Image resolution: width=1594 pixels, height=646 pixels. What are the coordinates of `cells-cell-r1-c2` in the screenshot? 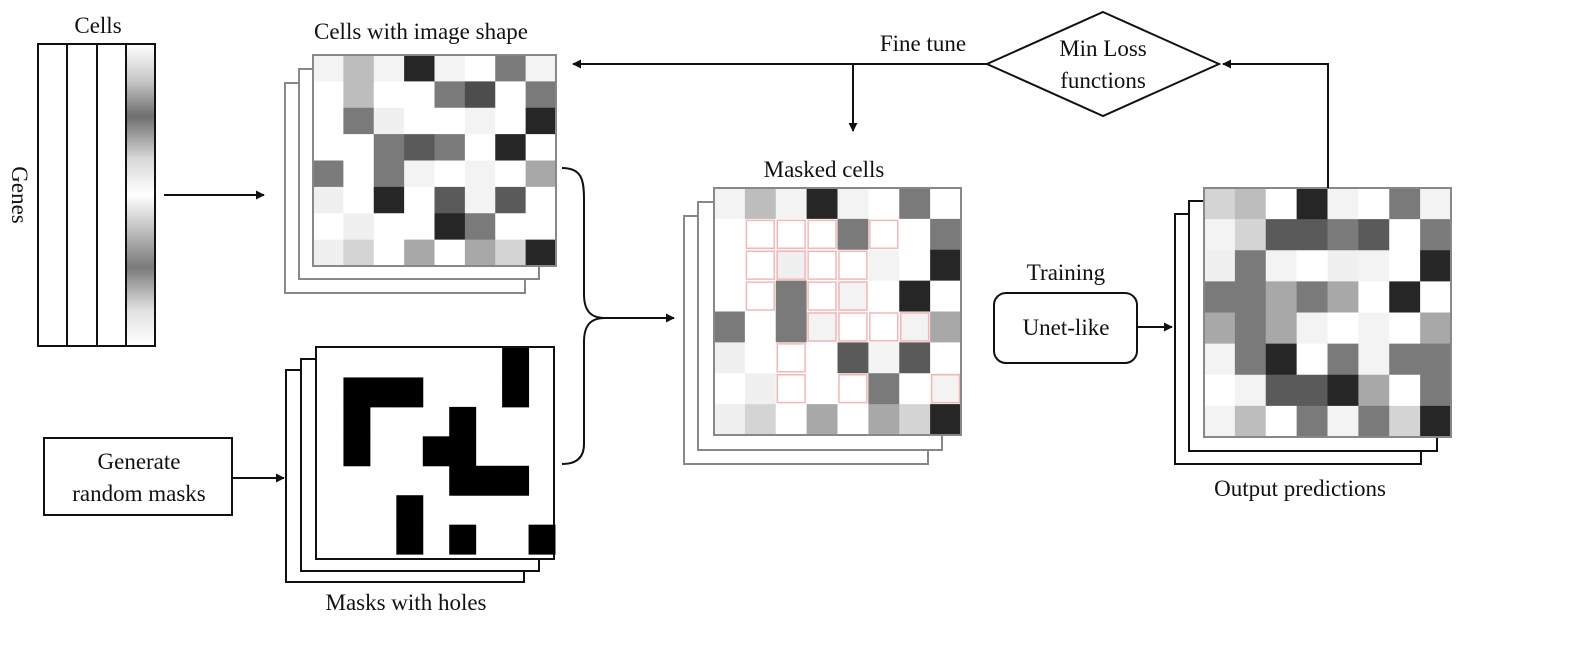 It's located at (389, 95).